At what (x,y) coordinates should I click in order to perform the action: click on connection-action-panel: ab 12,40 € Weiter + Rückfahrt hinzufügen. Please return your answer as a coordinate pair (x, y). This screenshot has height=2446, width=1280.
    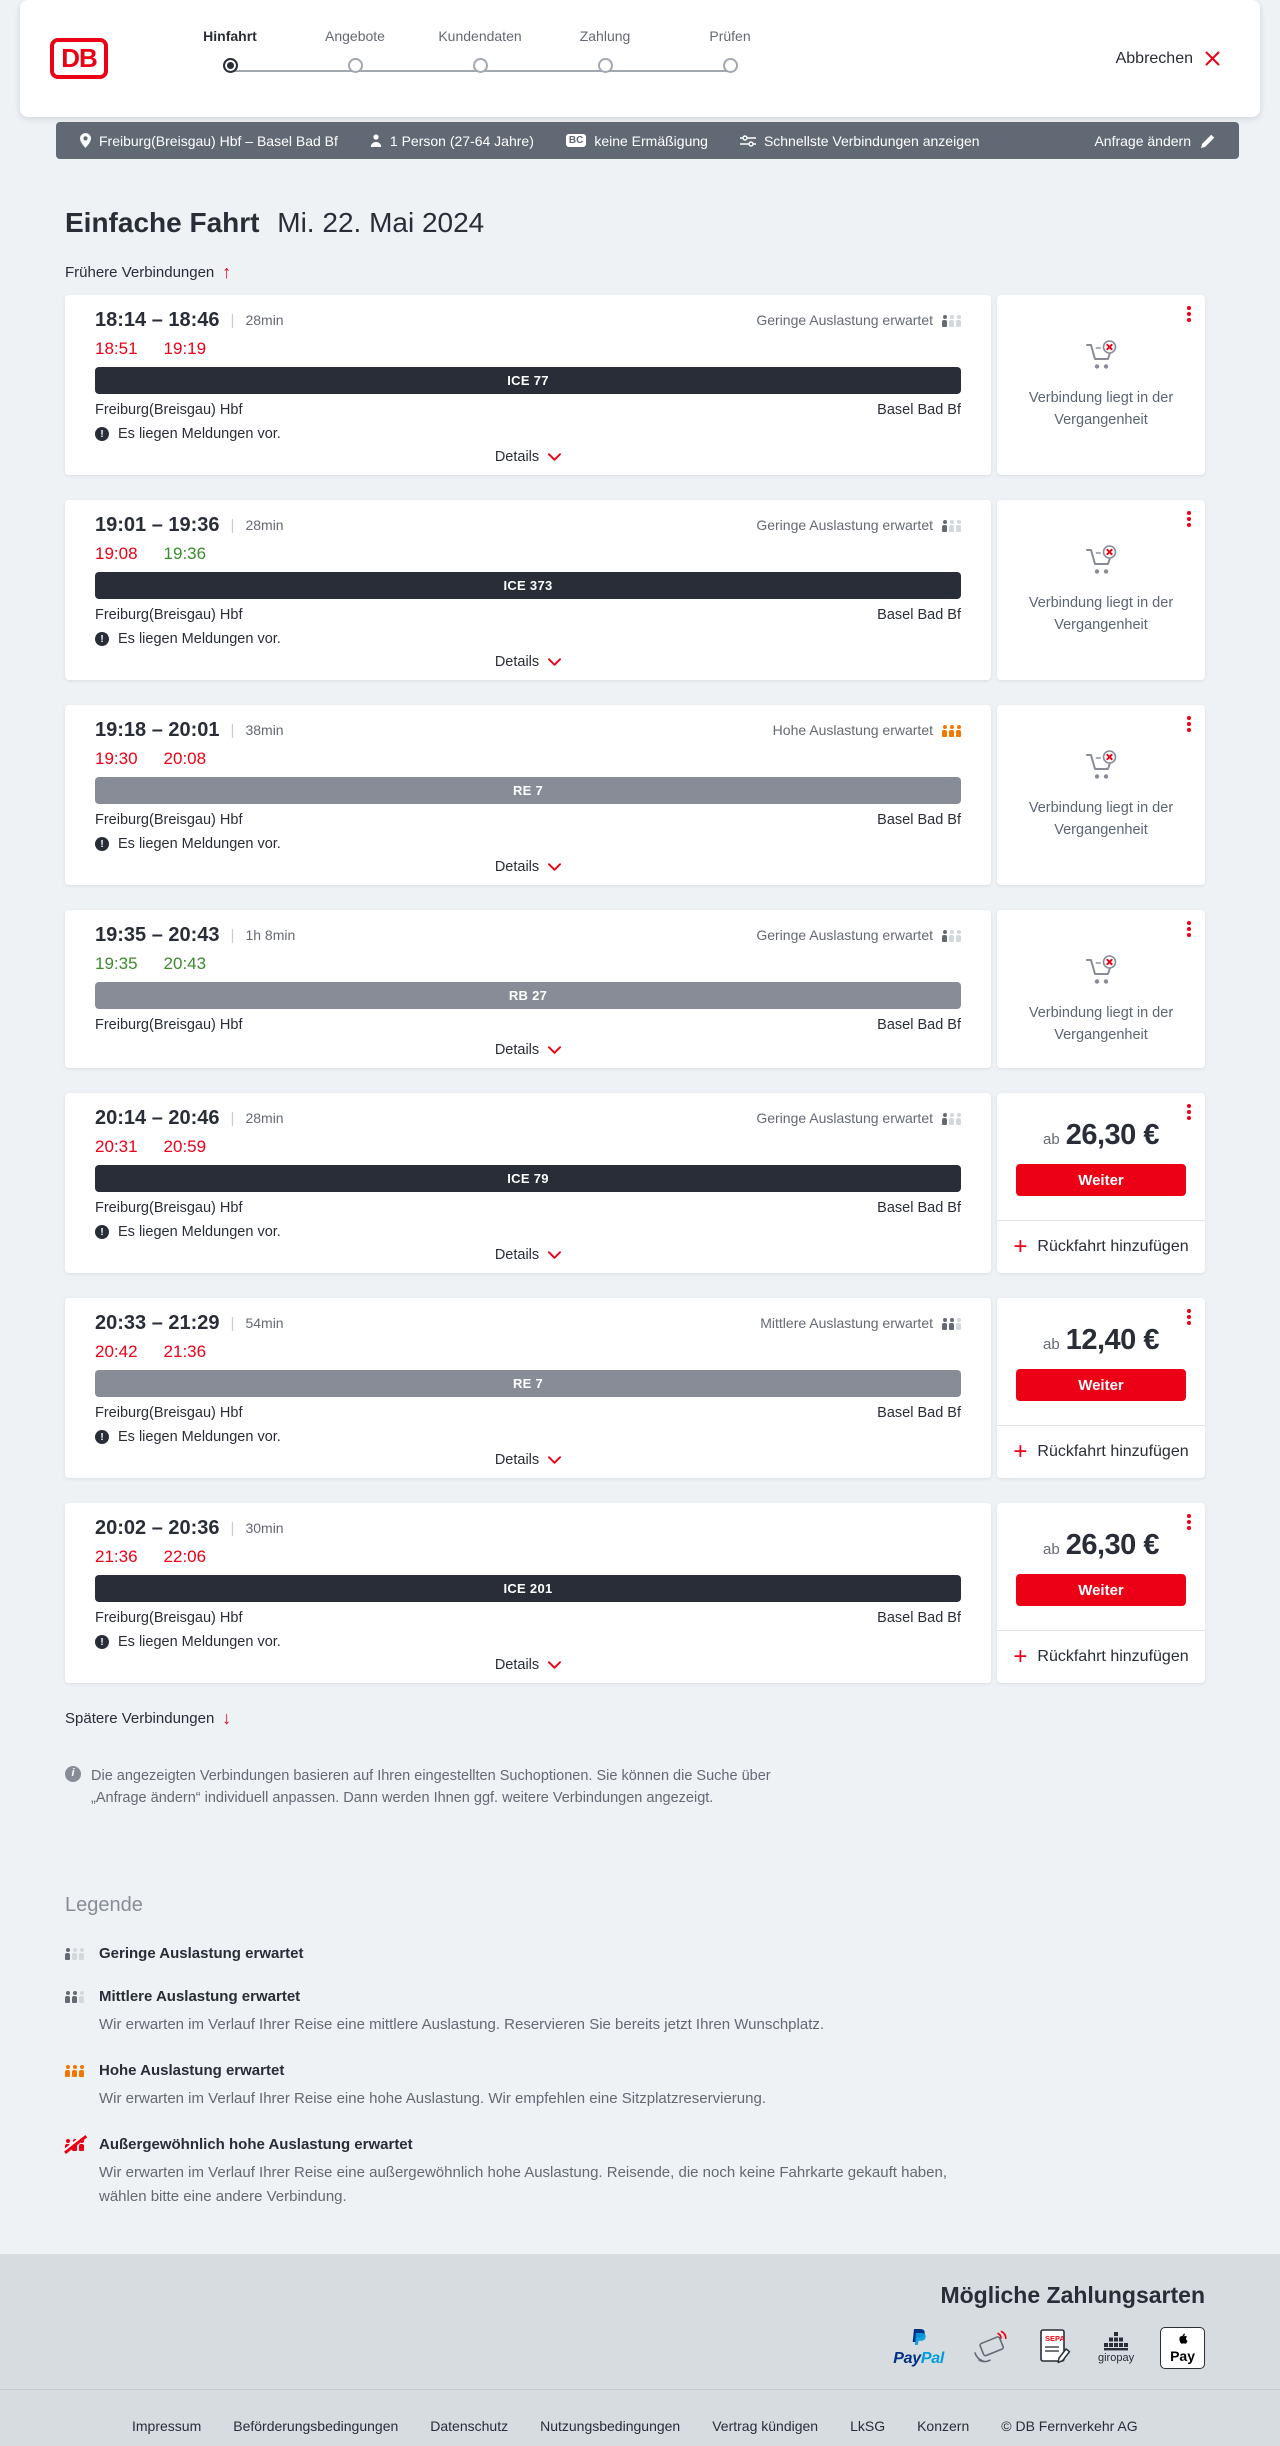
    Looking at the image, I should click on (1101, 1388).